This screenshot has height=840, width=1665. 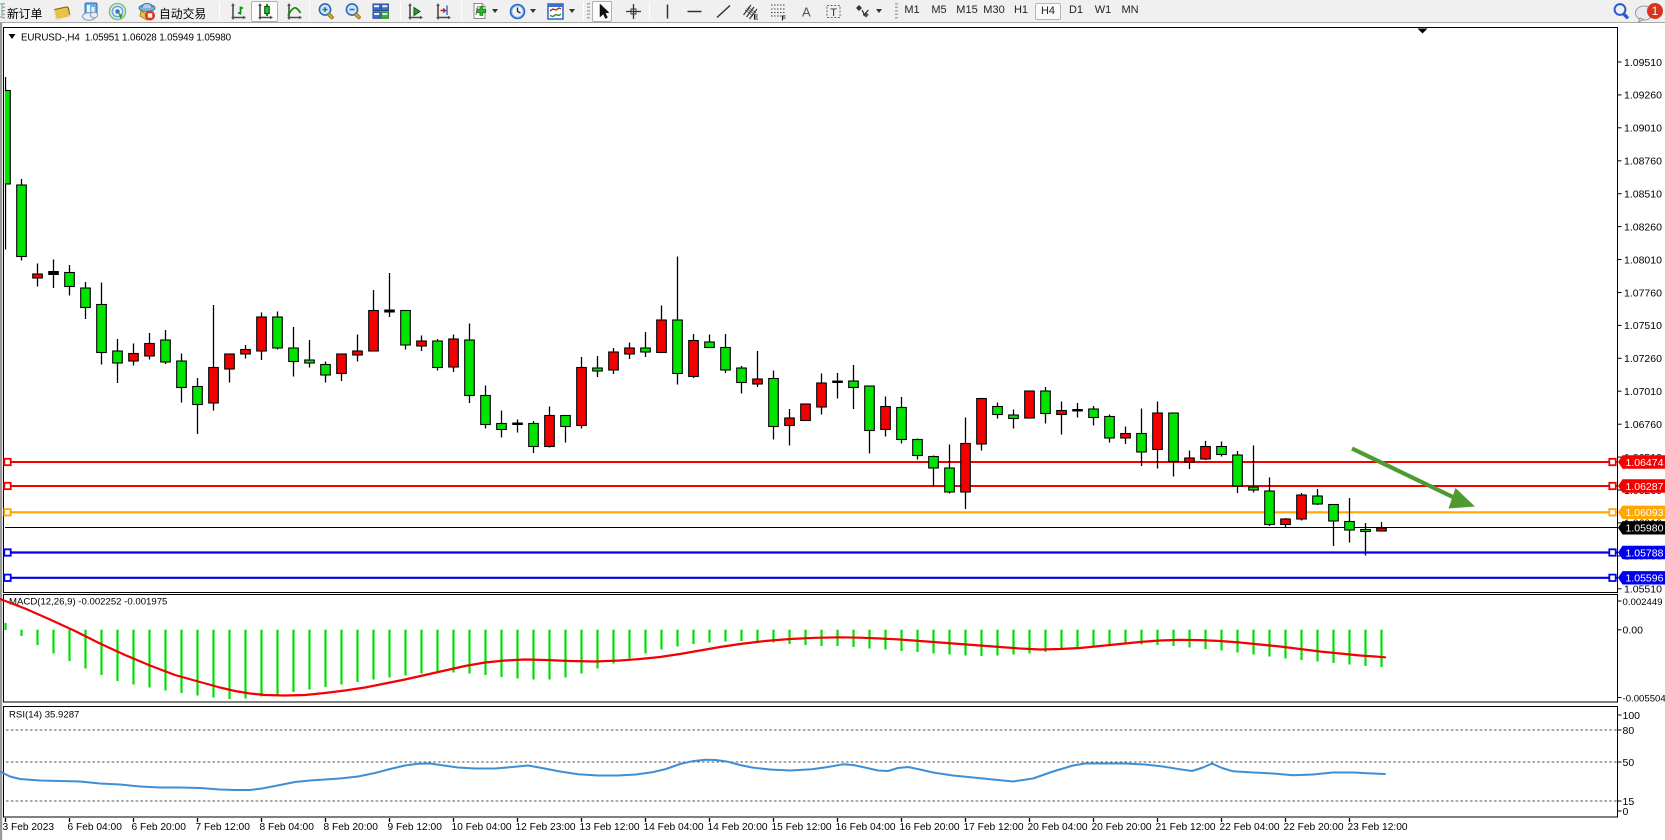 What do you see at coordinates (756, 18) in the screenshot?
I see `svg-text: E` at bounding box center [756, 18].